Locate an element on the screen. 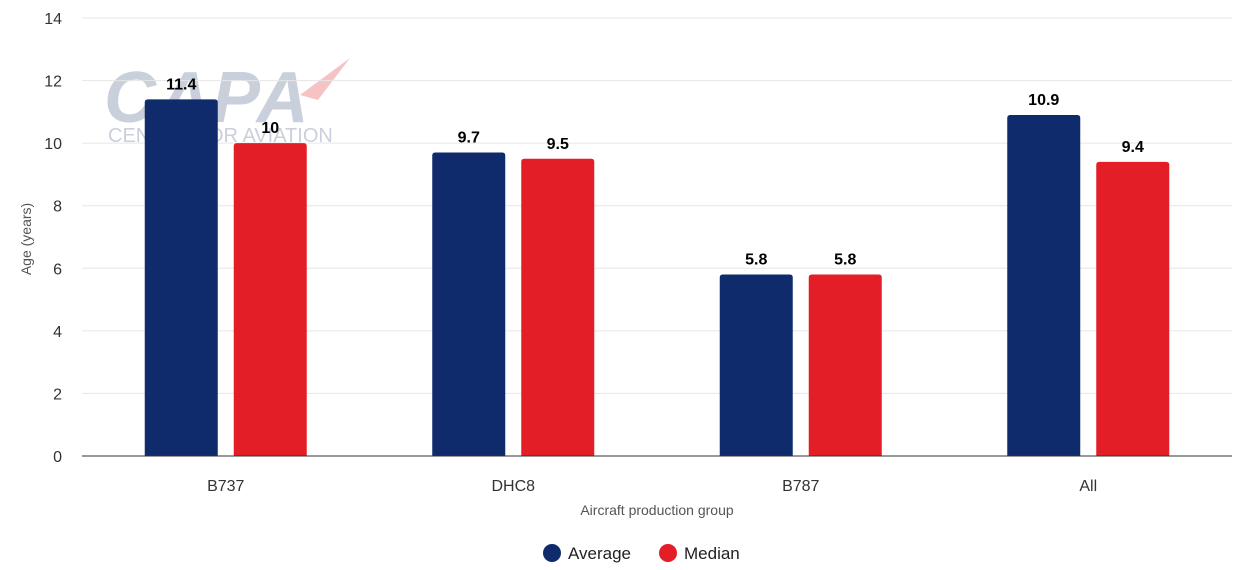  y-tick-label: 8 is located at coordinates (57, 207).